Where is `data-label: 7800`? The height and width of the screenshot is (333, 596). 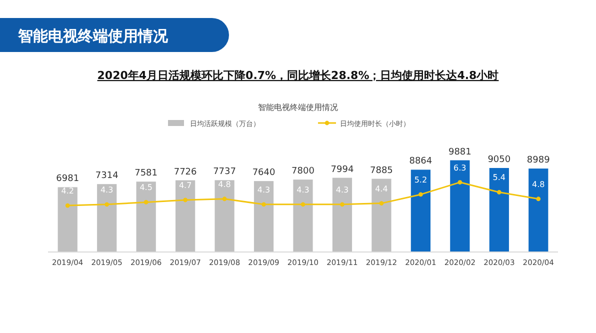 data-label: 7800 is located at coordinates (303, 171).